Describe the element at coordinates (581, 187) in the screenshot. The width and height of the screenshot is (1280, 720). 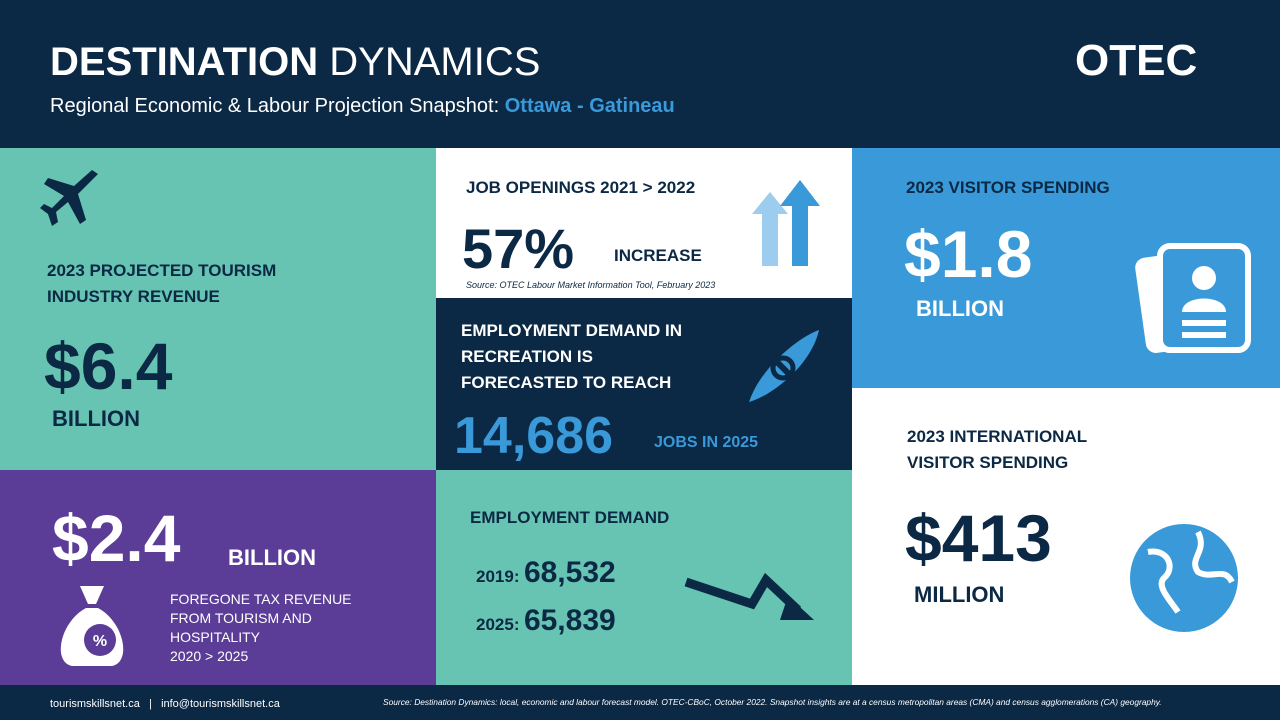
I see `job-openings-label: JOB OPENINGS 2021 > 2022` at that location.